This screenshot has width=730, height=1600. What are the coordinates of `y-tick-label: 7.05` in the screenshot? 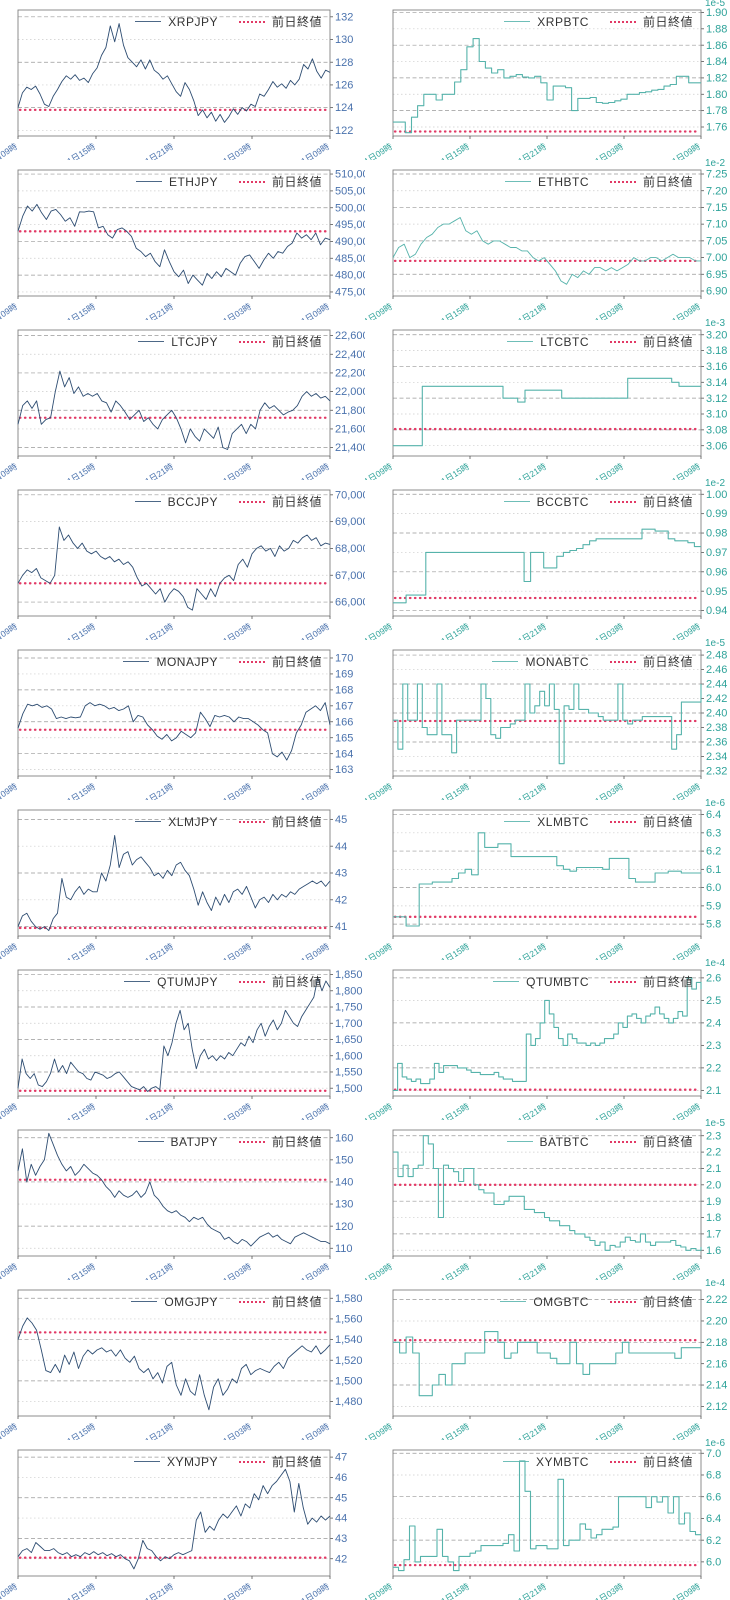 It's located at (716, 241).